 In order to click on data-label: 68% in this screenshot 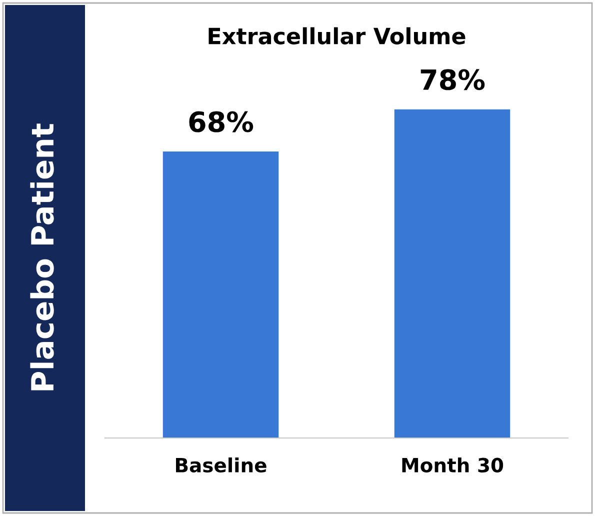, I will do `click(221, 121)`.